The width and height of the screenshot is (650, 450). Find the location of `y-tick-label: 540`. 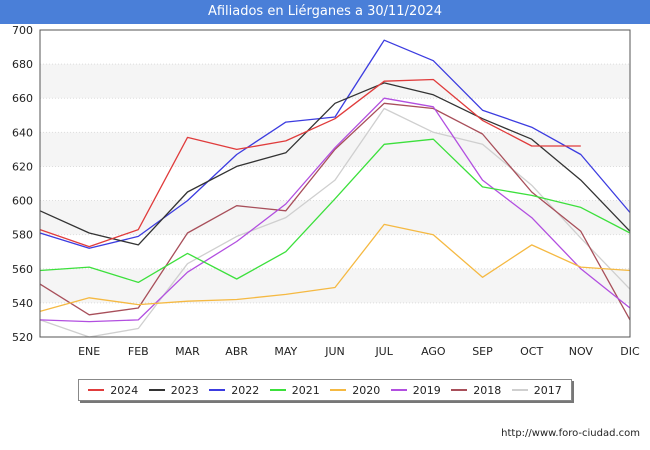

y-tick-label: 540 is located at coordinates (22, 303).